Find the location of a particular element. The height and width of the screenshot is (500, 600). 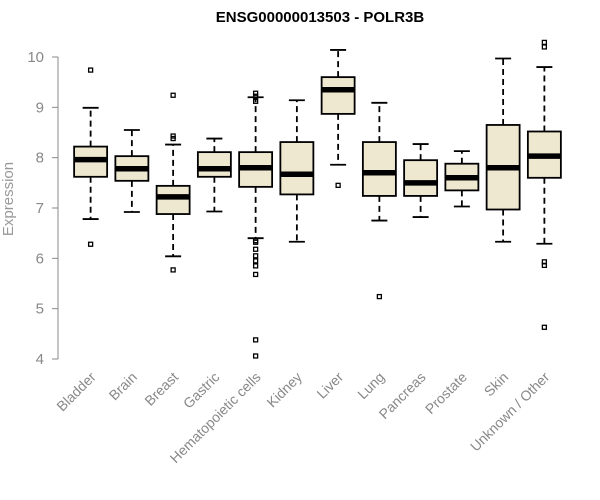

y-tick-label: 7 is located at coordinates (40, 208).